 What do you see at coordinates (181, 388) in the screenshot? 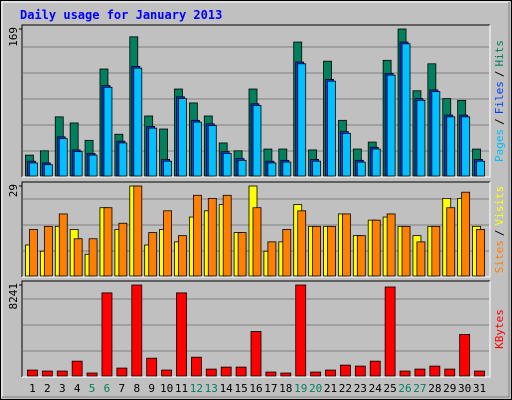
I see `x-tick-label: 11` at bounding box center [181, 388].